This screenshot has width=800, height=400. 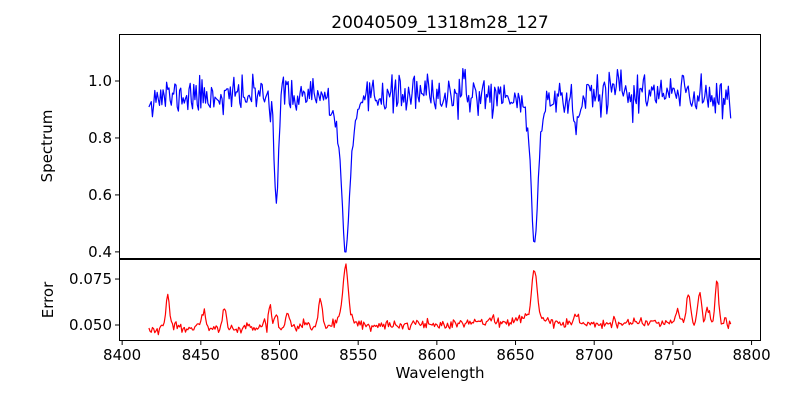 What do you see at coordinates (751, 355) in the screenshot?
I see `x-tick-label: 8800` at bounding box center [751, 355].